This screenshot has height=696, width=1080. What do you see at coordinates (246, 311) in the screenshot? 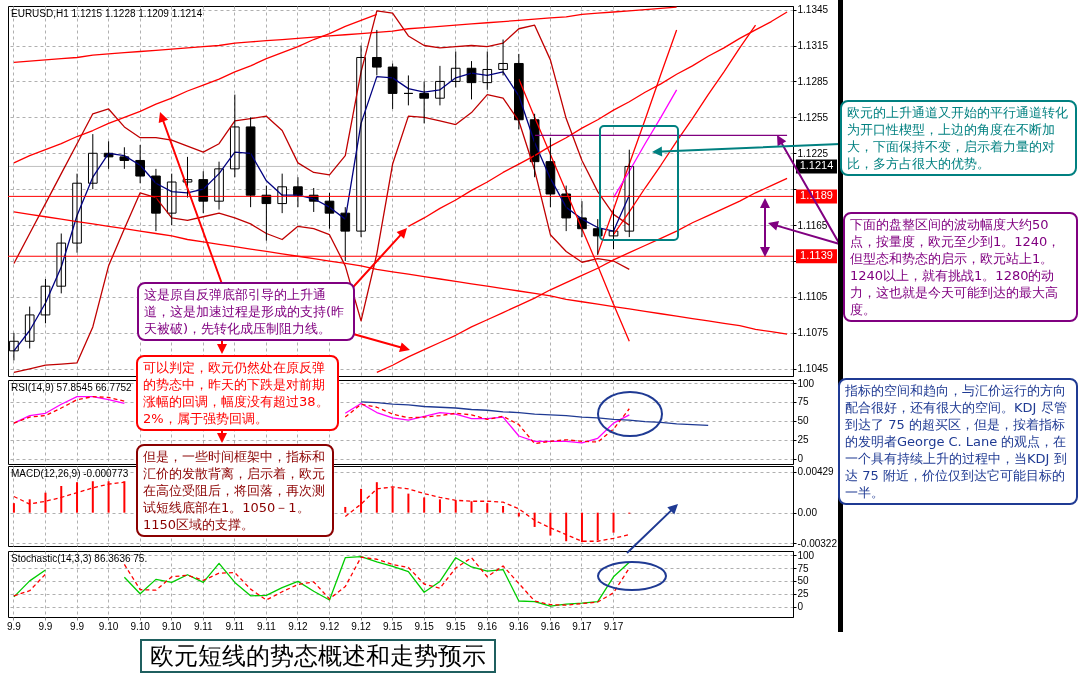
I see `annotation: 这是原自反弹底部引导的上升通道，这是加速过程是形成的支持(昨天被破)，先转化成压制阻力线。` at bounding box center [246, 311].